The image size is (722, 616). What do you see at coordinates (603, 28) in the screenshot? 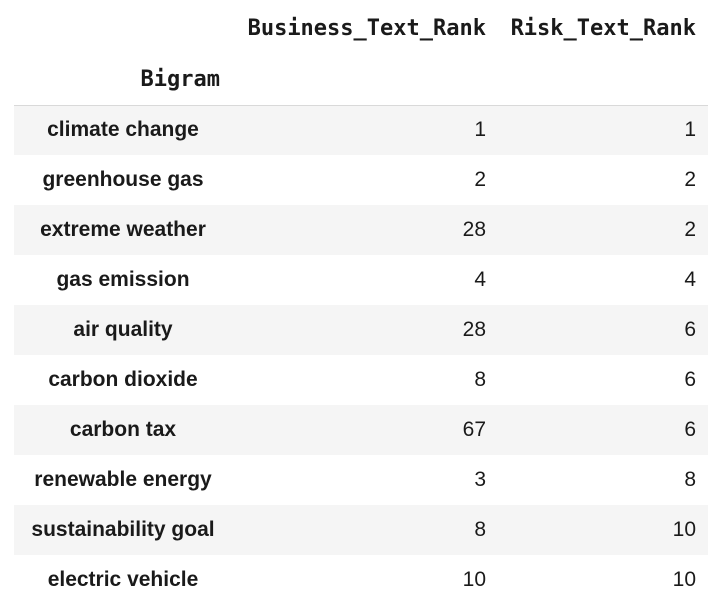
I see `column-header-risk-text-rank: Risk_Text_Rank` at bounding box center [603, 28].